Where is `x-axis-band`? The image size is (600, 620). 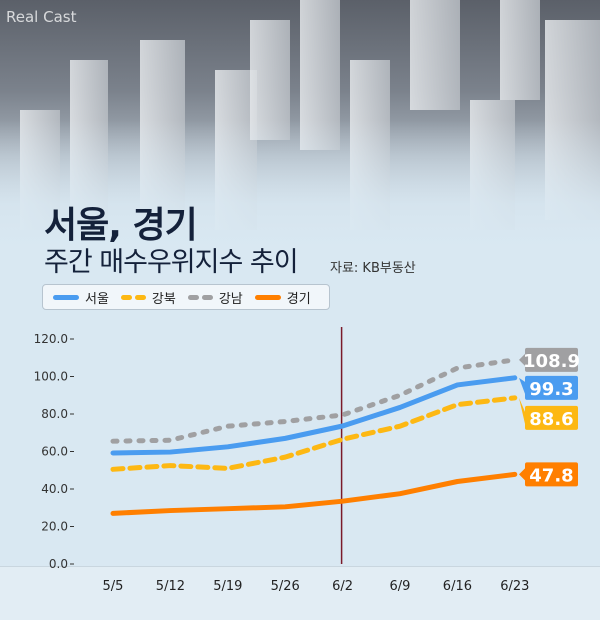 x-axis-band is located at coordinates (300, 593).